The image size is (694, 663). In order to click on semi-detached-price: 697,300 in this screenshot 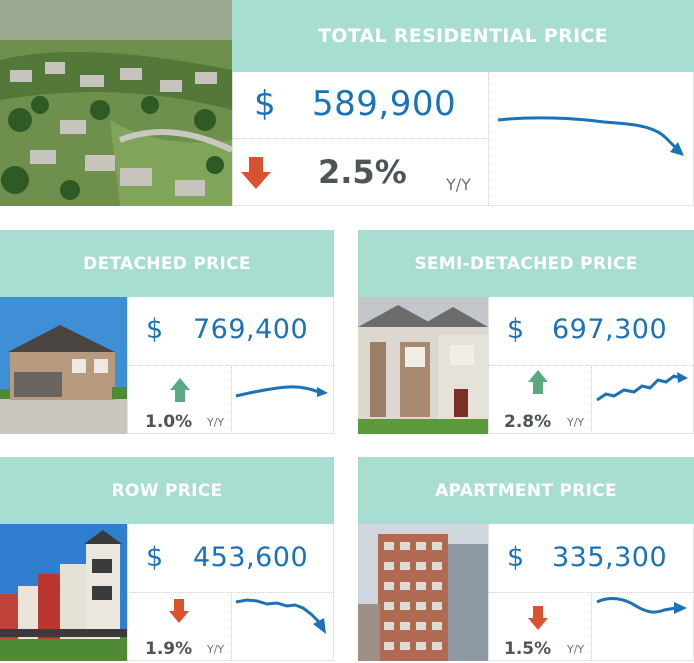, I will do `click(610, 329)`.